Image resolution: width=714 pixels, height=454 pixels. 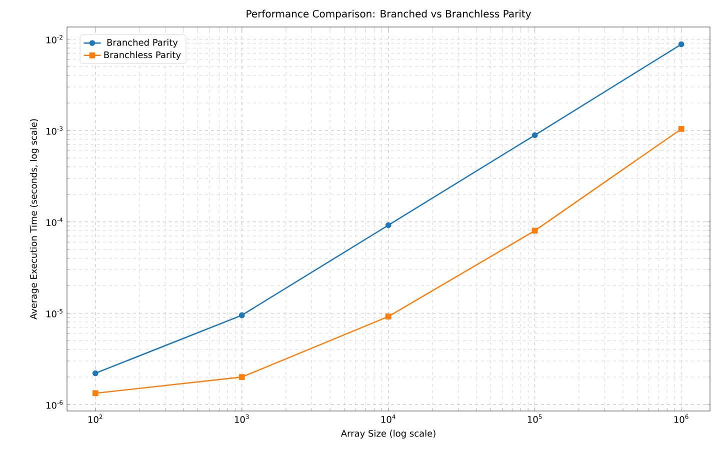 What do you see at coordinates (142, 43) in the screenshot?
I see `legend-label: Branched Parity` at bounding box center [142, 43].